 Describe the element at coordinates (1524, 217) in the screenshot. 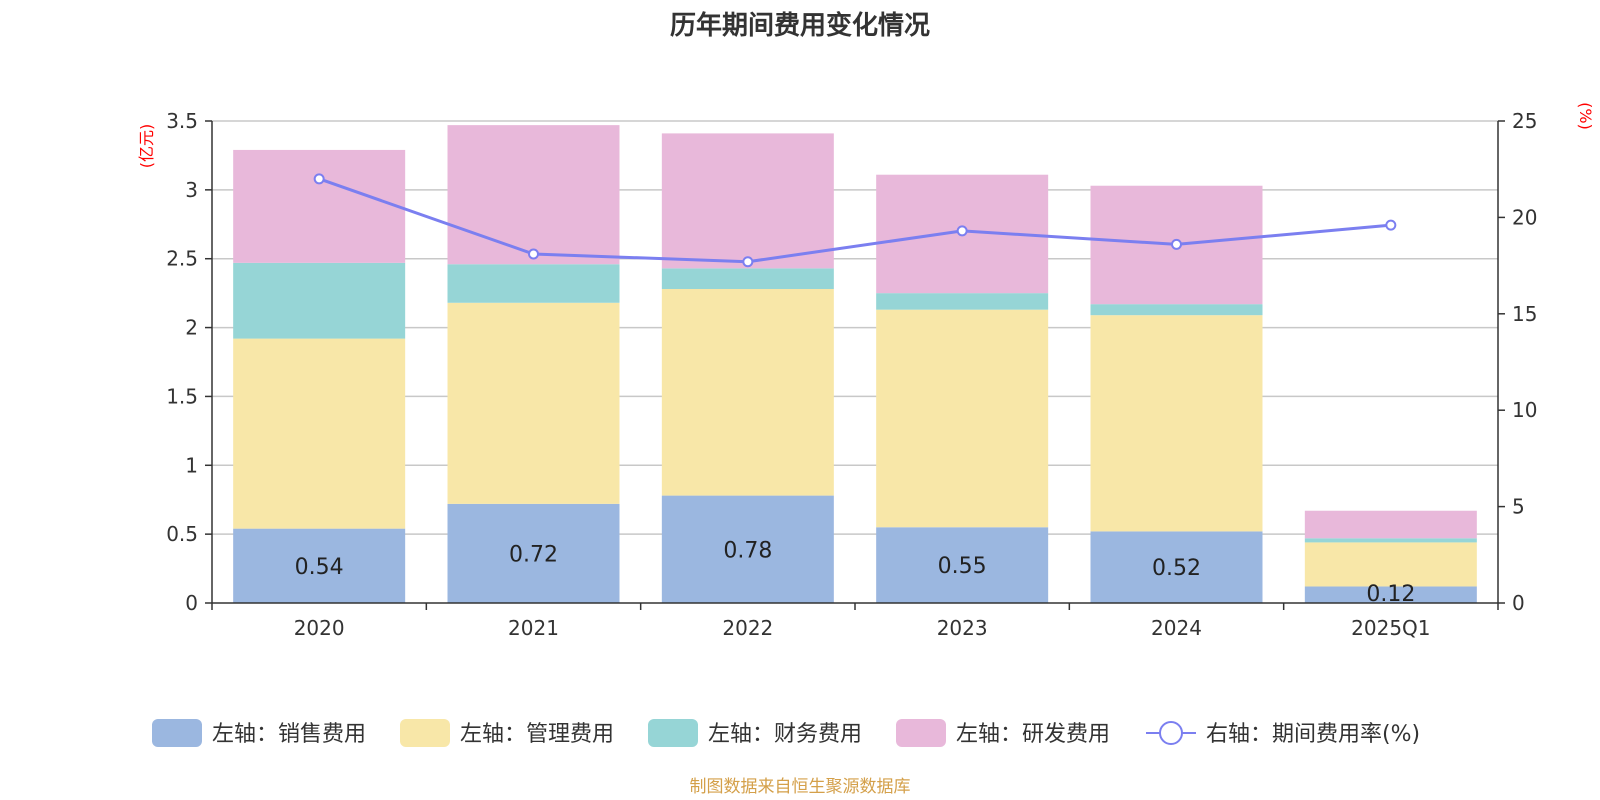

I see `right-tick-label: 20` at that location.